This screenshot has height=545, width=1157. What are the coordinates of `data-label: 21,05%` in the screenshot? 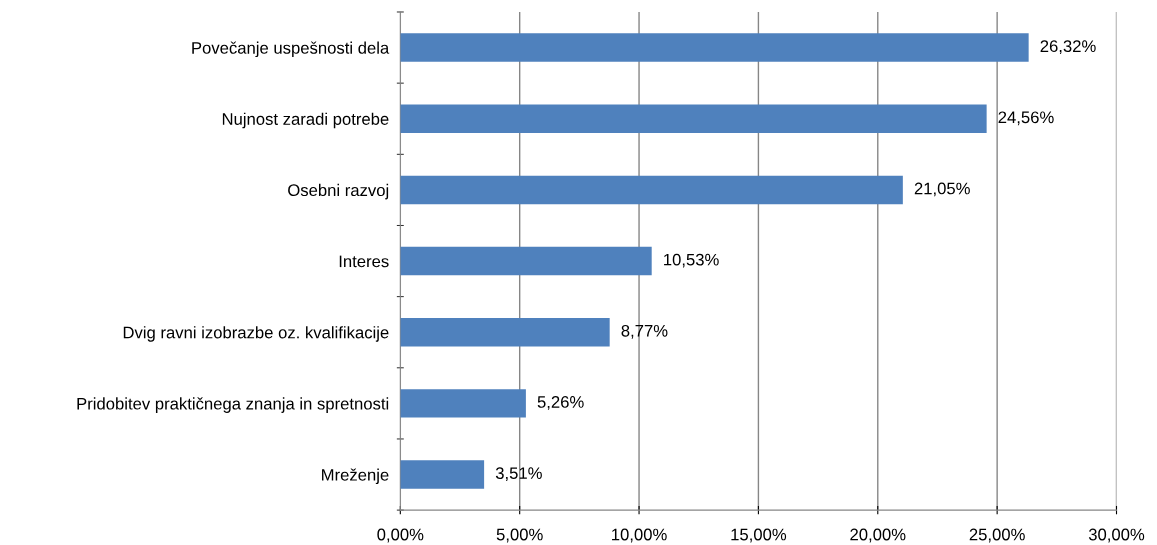 It's located at (942, 189).